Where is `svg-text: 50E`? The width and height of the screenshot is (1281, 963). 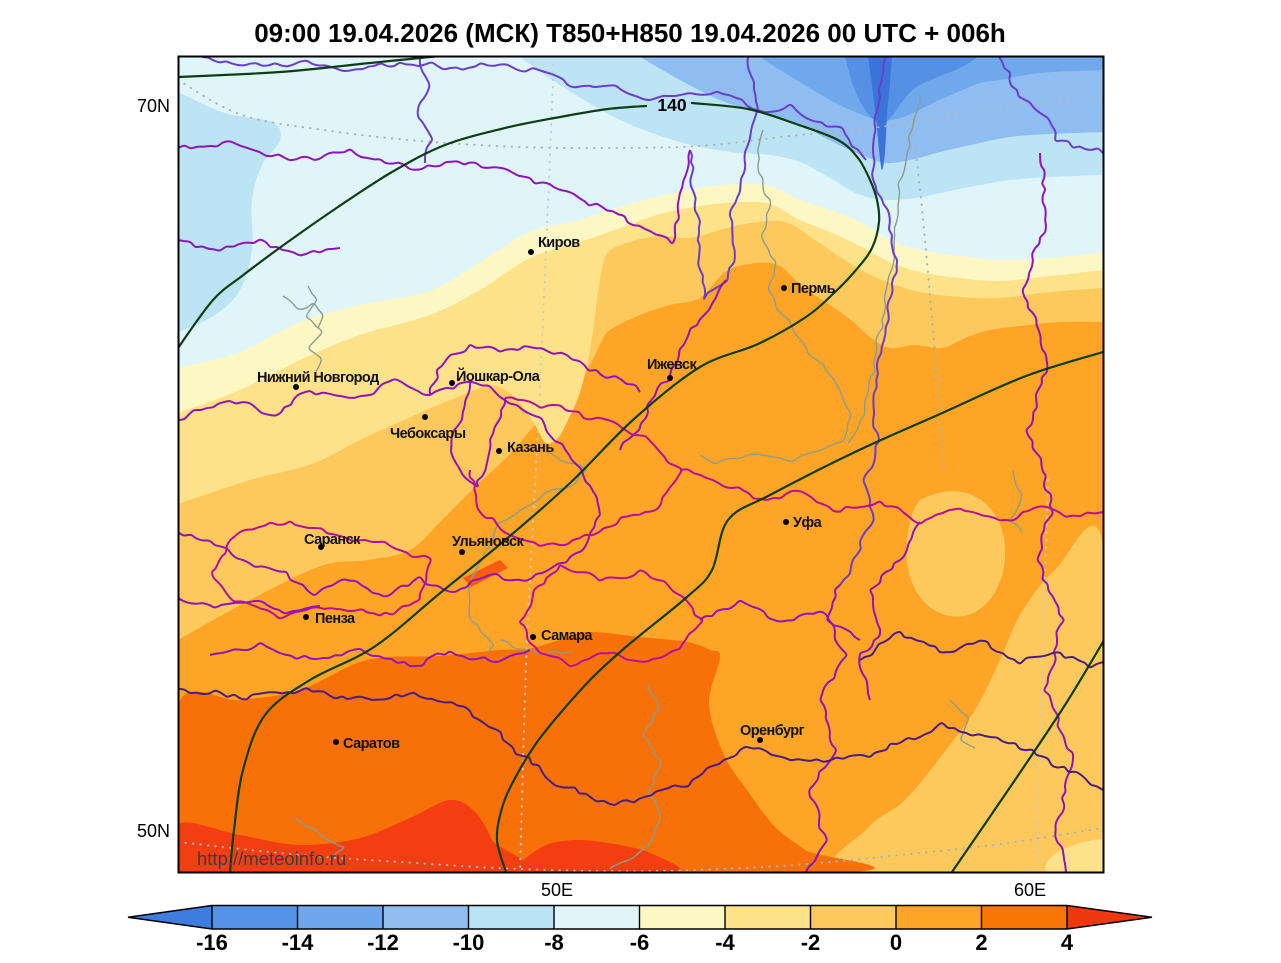 svg-text: 50E is located at coordinates (557, 890).